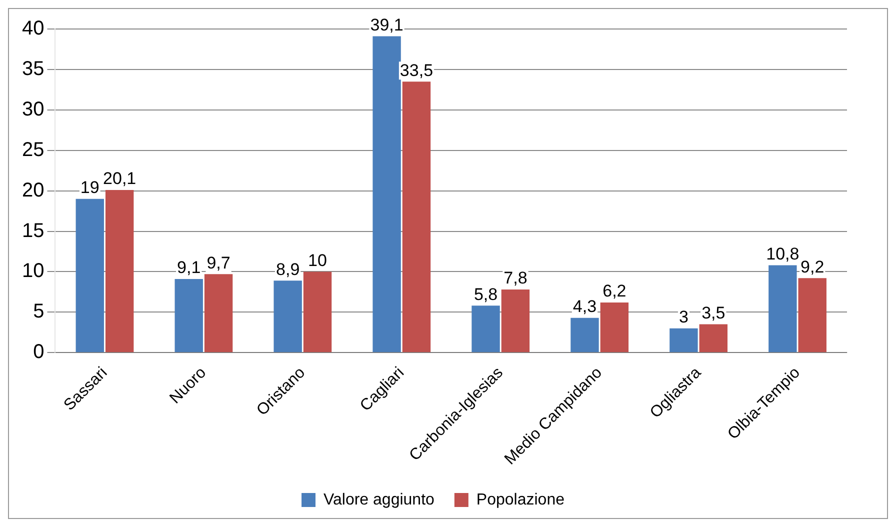 Image resolution: width=896 pixels, height=527 pixels. I want to click on legend-label: Popolazione, so click(520, 499).